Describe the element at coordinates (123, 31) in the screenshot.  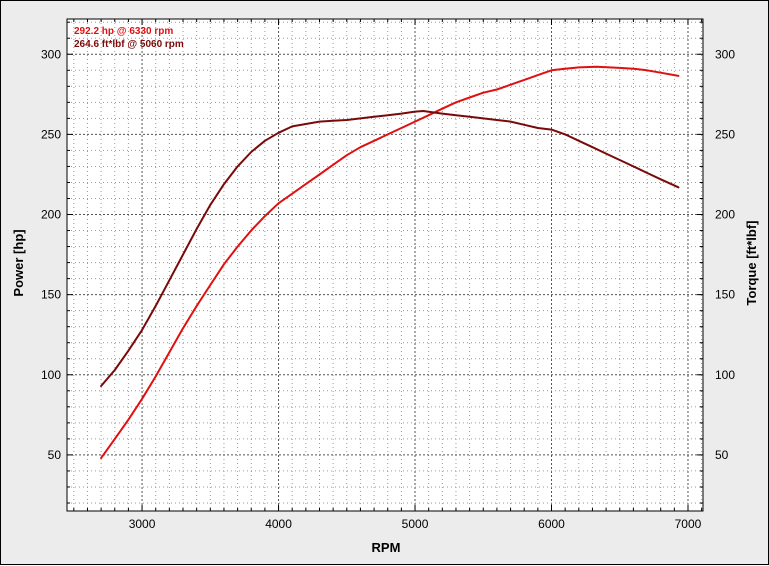
I see `peak-power-annotation: 292.2 hp @ 6330 rpm` at that location.